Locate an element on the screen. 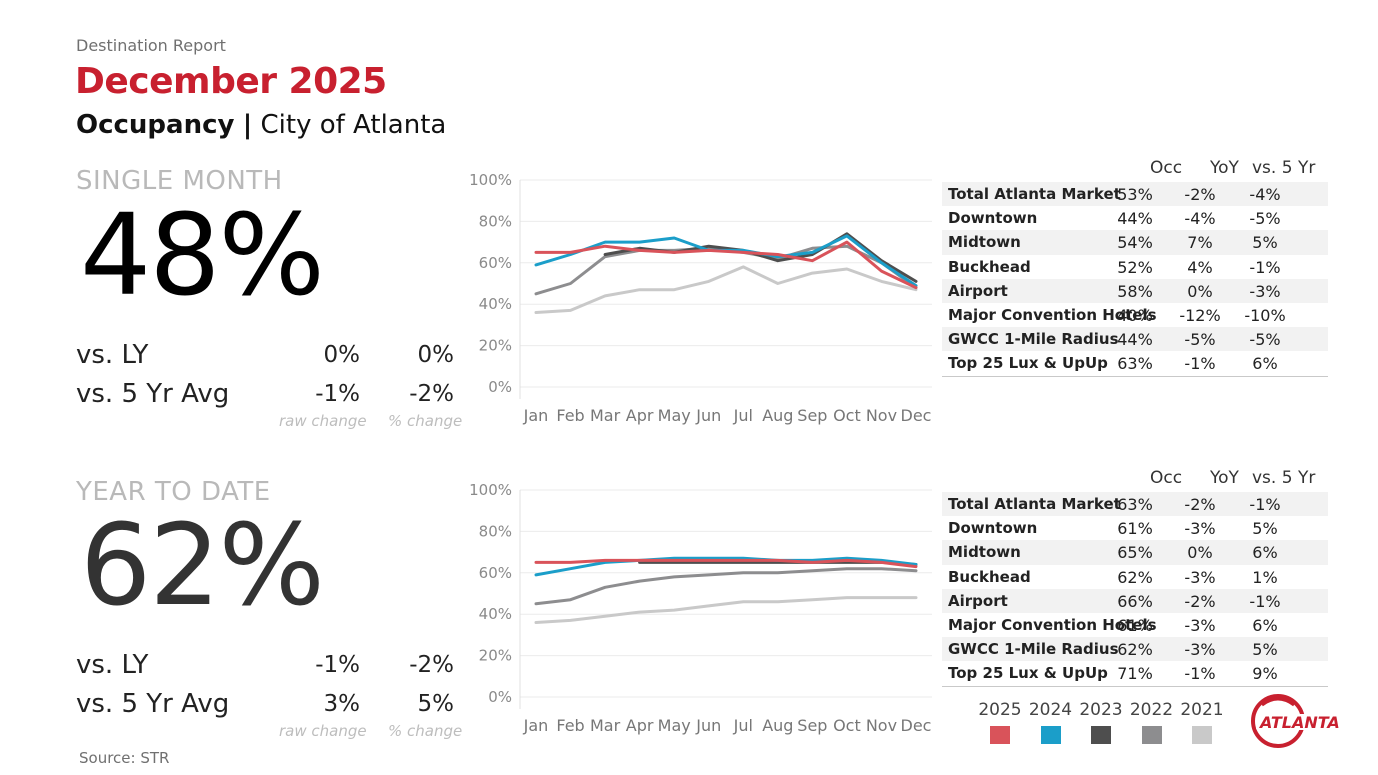 The height and width of the screenshot is (775, 1378). series-line-2024 is located at coordinates (726, 566).